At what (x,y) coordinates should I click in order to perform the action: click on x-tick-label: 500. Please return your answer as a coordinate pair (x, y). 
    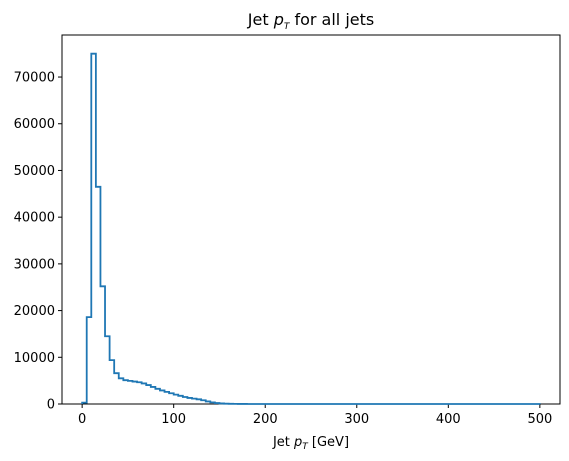
    Looking at the image, I should click on (539, 419).